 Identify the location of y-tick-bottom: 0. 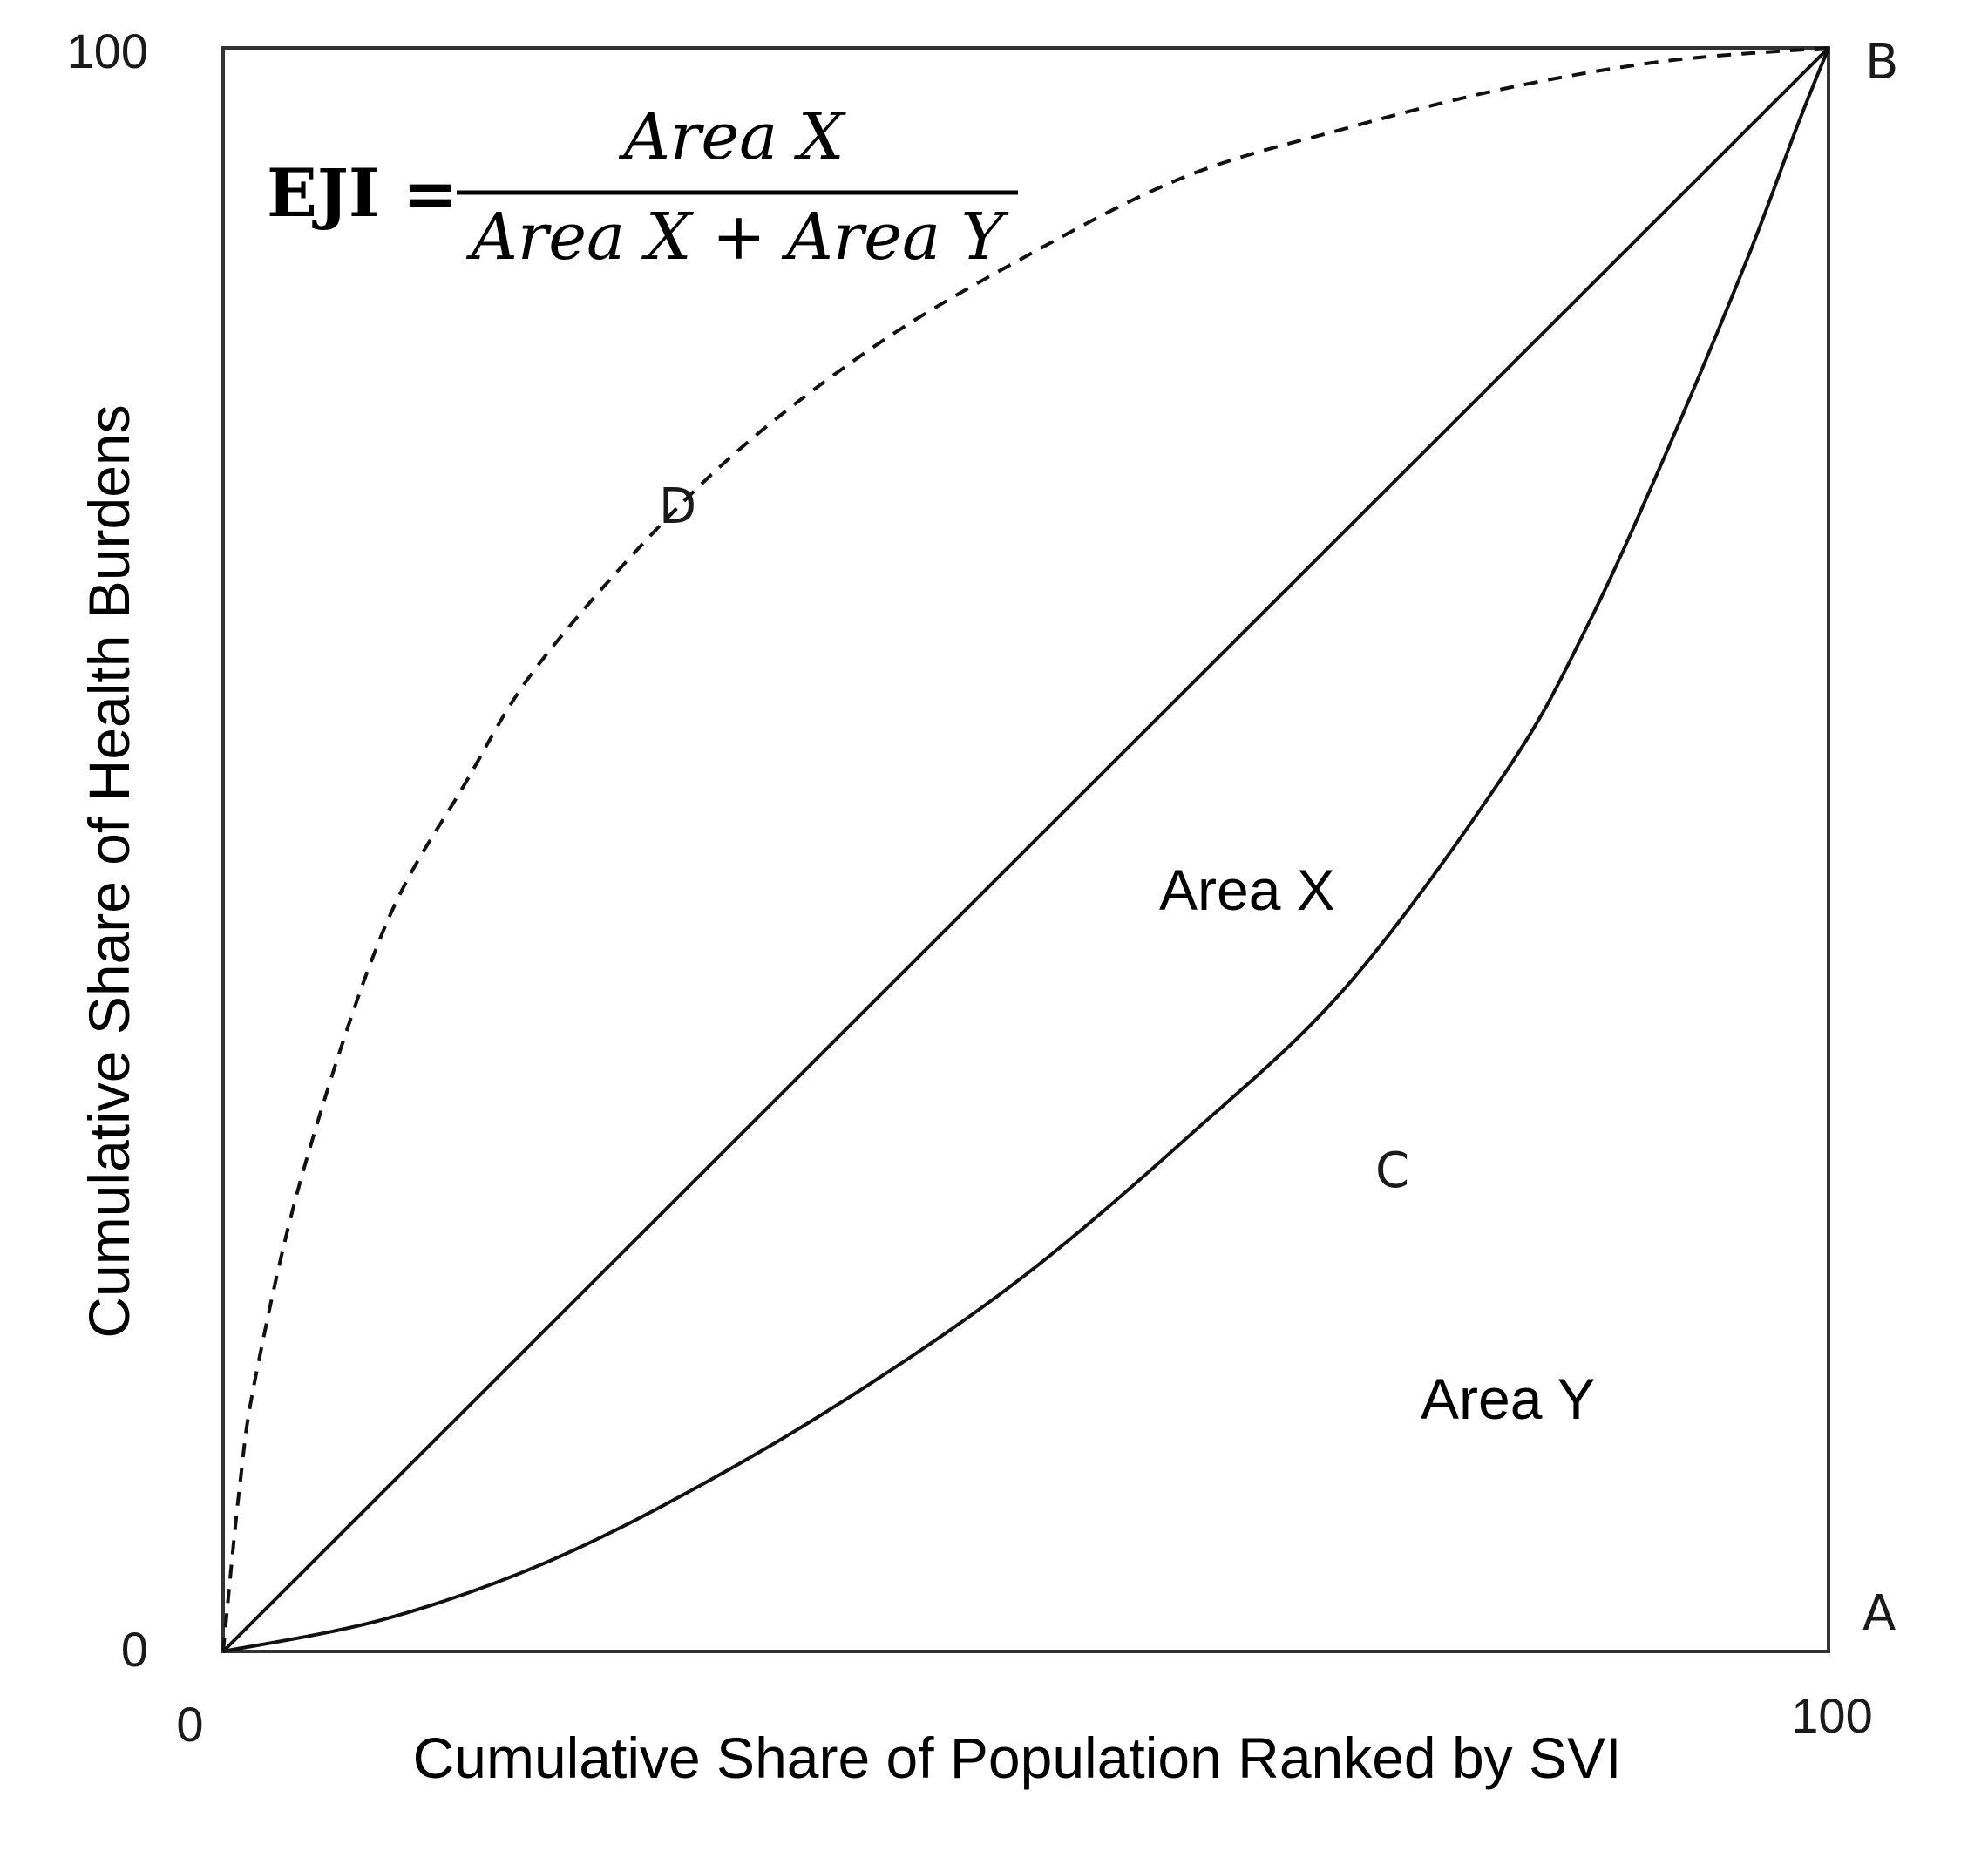
(134, 1649).